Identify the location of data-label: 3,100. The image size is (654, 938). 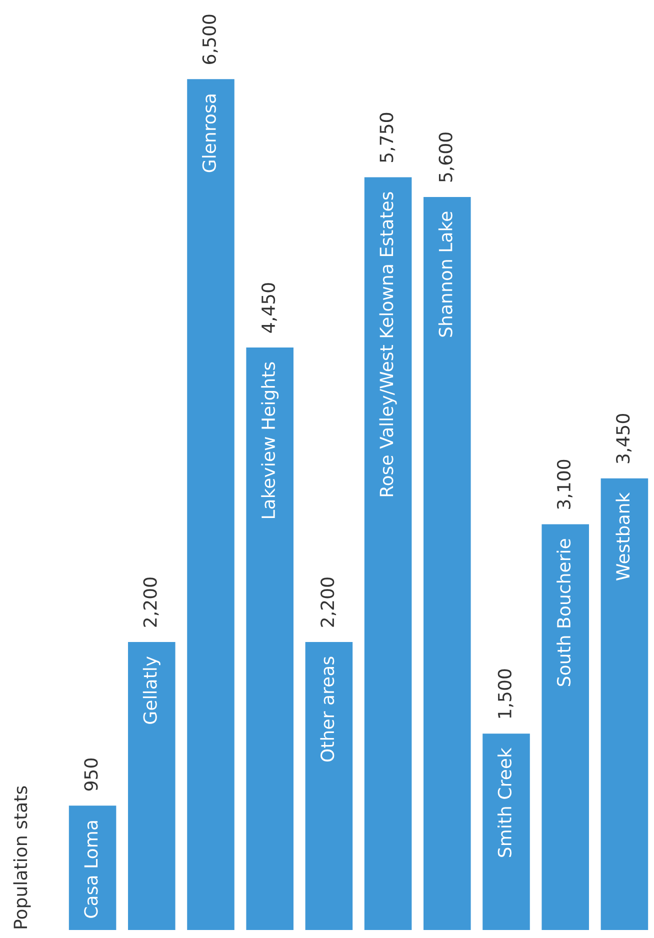
(564, 484).